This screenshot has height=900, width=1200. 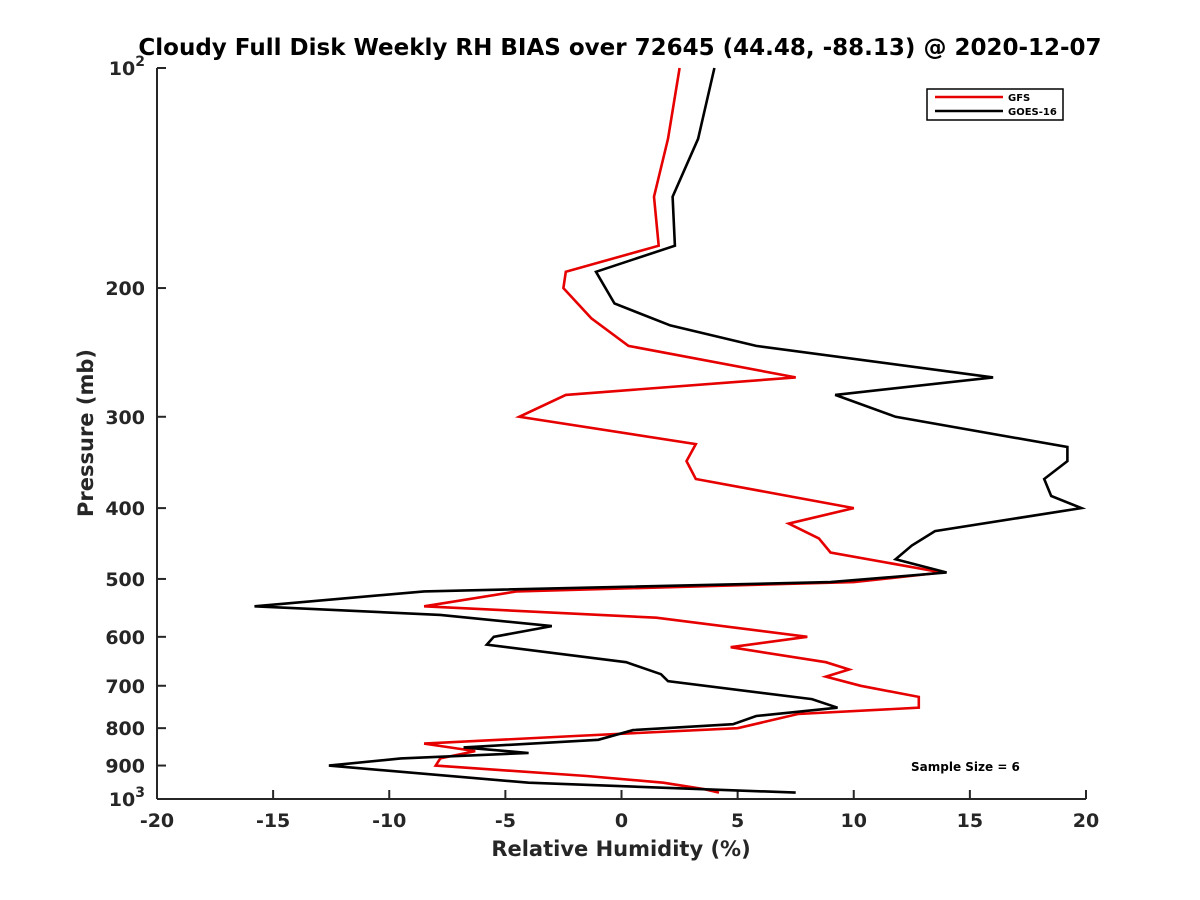 What do you see at coordinates (125, 580) in the screenshot?
I see `y-tick-label: 500` at bounding box center [125, 580].